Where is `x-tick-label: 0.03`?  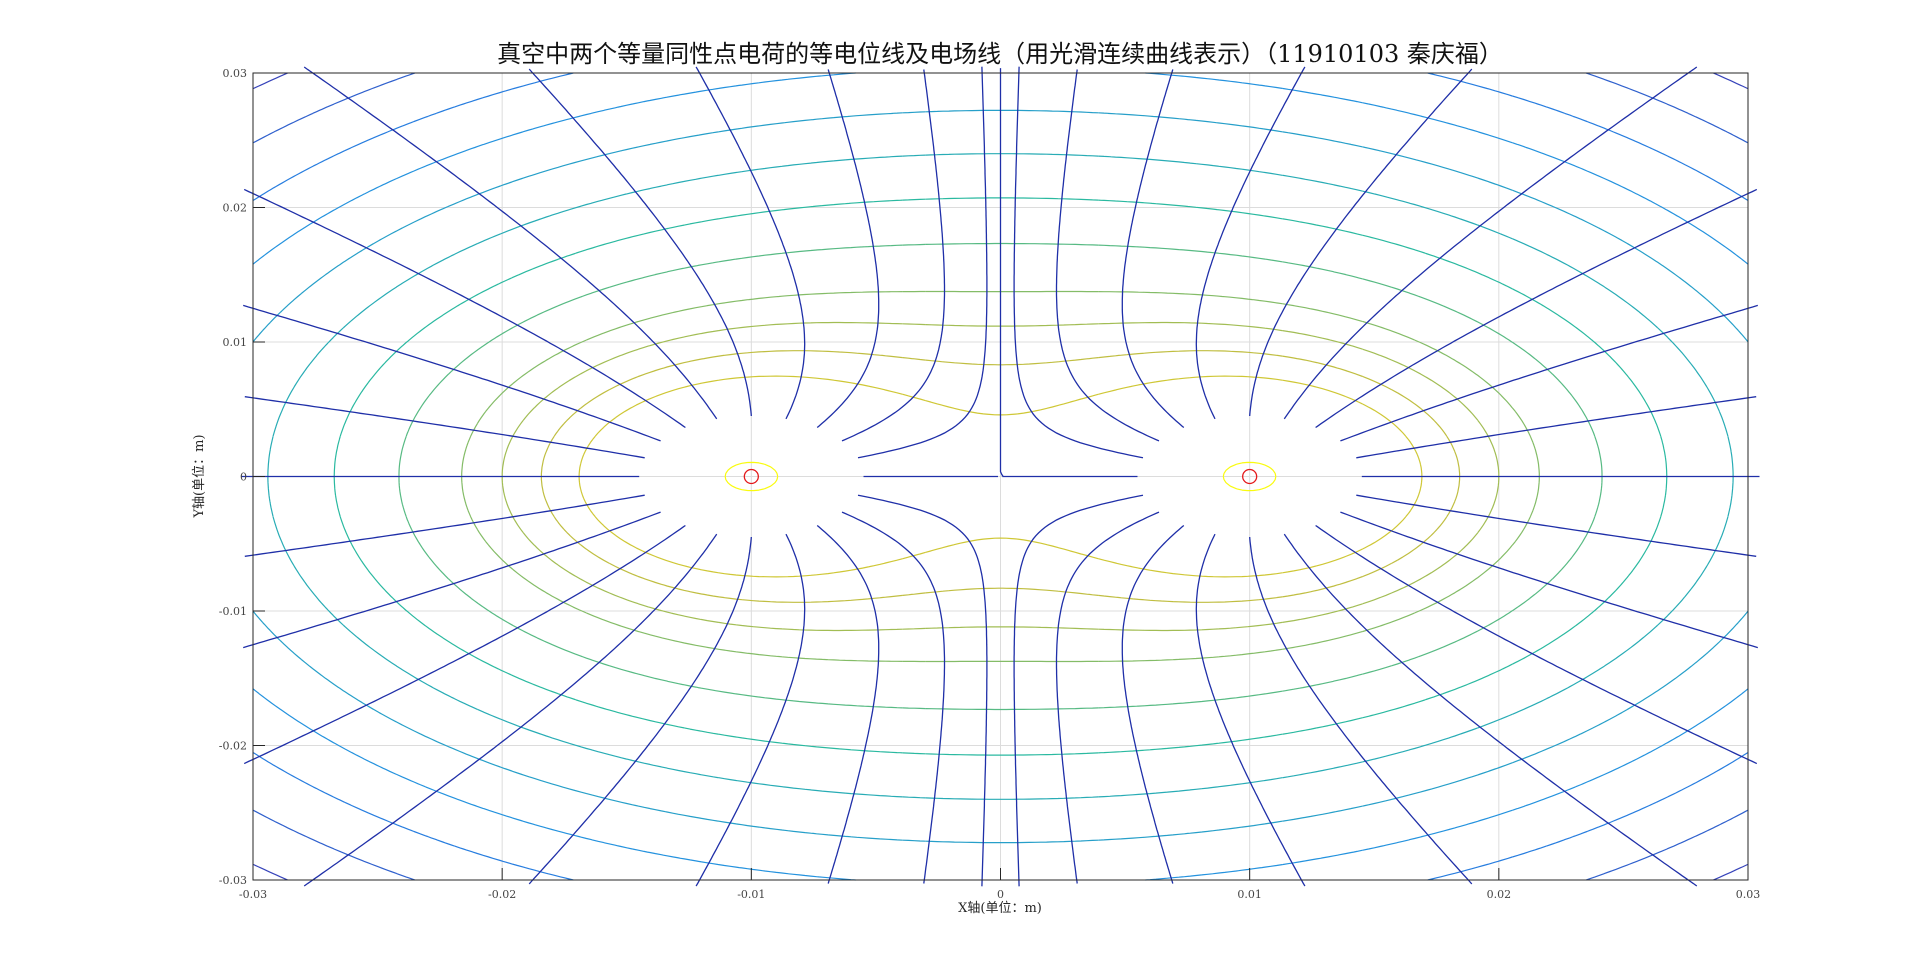
x-tick-label: 0.03 is located at coordinates (1748, 894).